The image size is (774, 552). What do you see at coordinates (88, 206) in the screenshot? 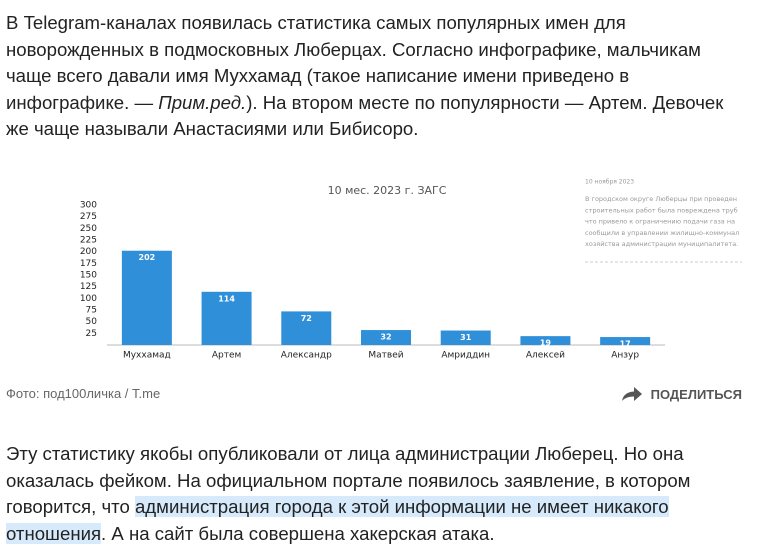
I see `y-tick-label: 300` at bounding box center [88, 206].